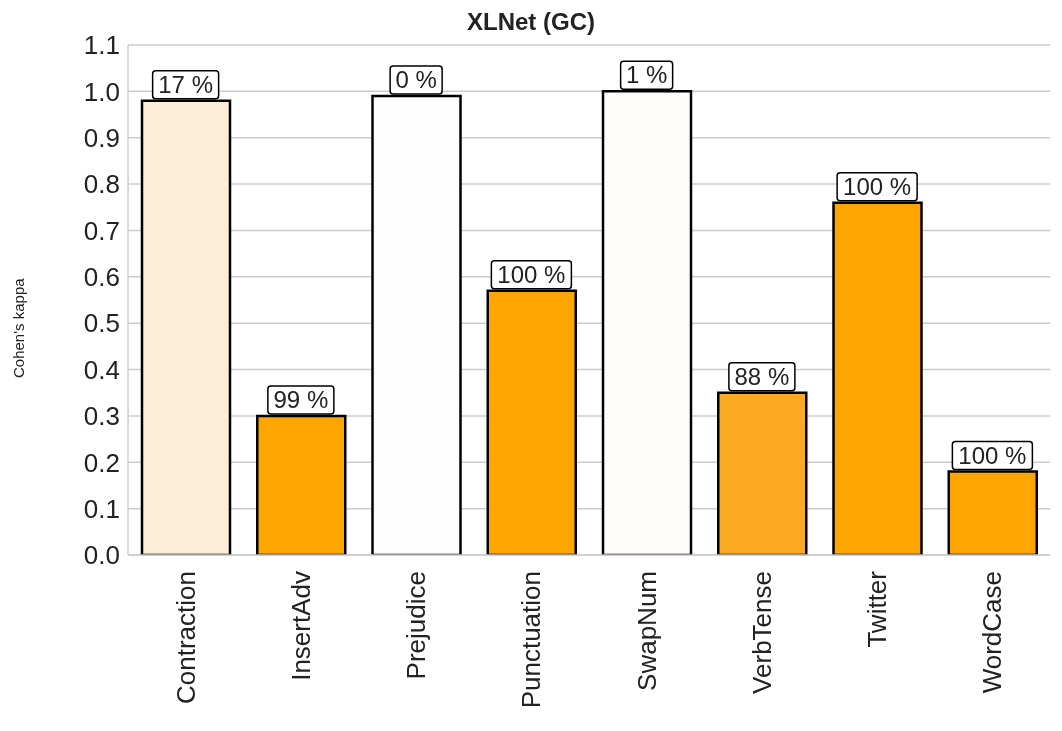  Describe the element at coordinates (101, 555) in the screenshot. I see `y-tick-label: 0.0` at that location.